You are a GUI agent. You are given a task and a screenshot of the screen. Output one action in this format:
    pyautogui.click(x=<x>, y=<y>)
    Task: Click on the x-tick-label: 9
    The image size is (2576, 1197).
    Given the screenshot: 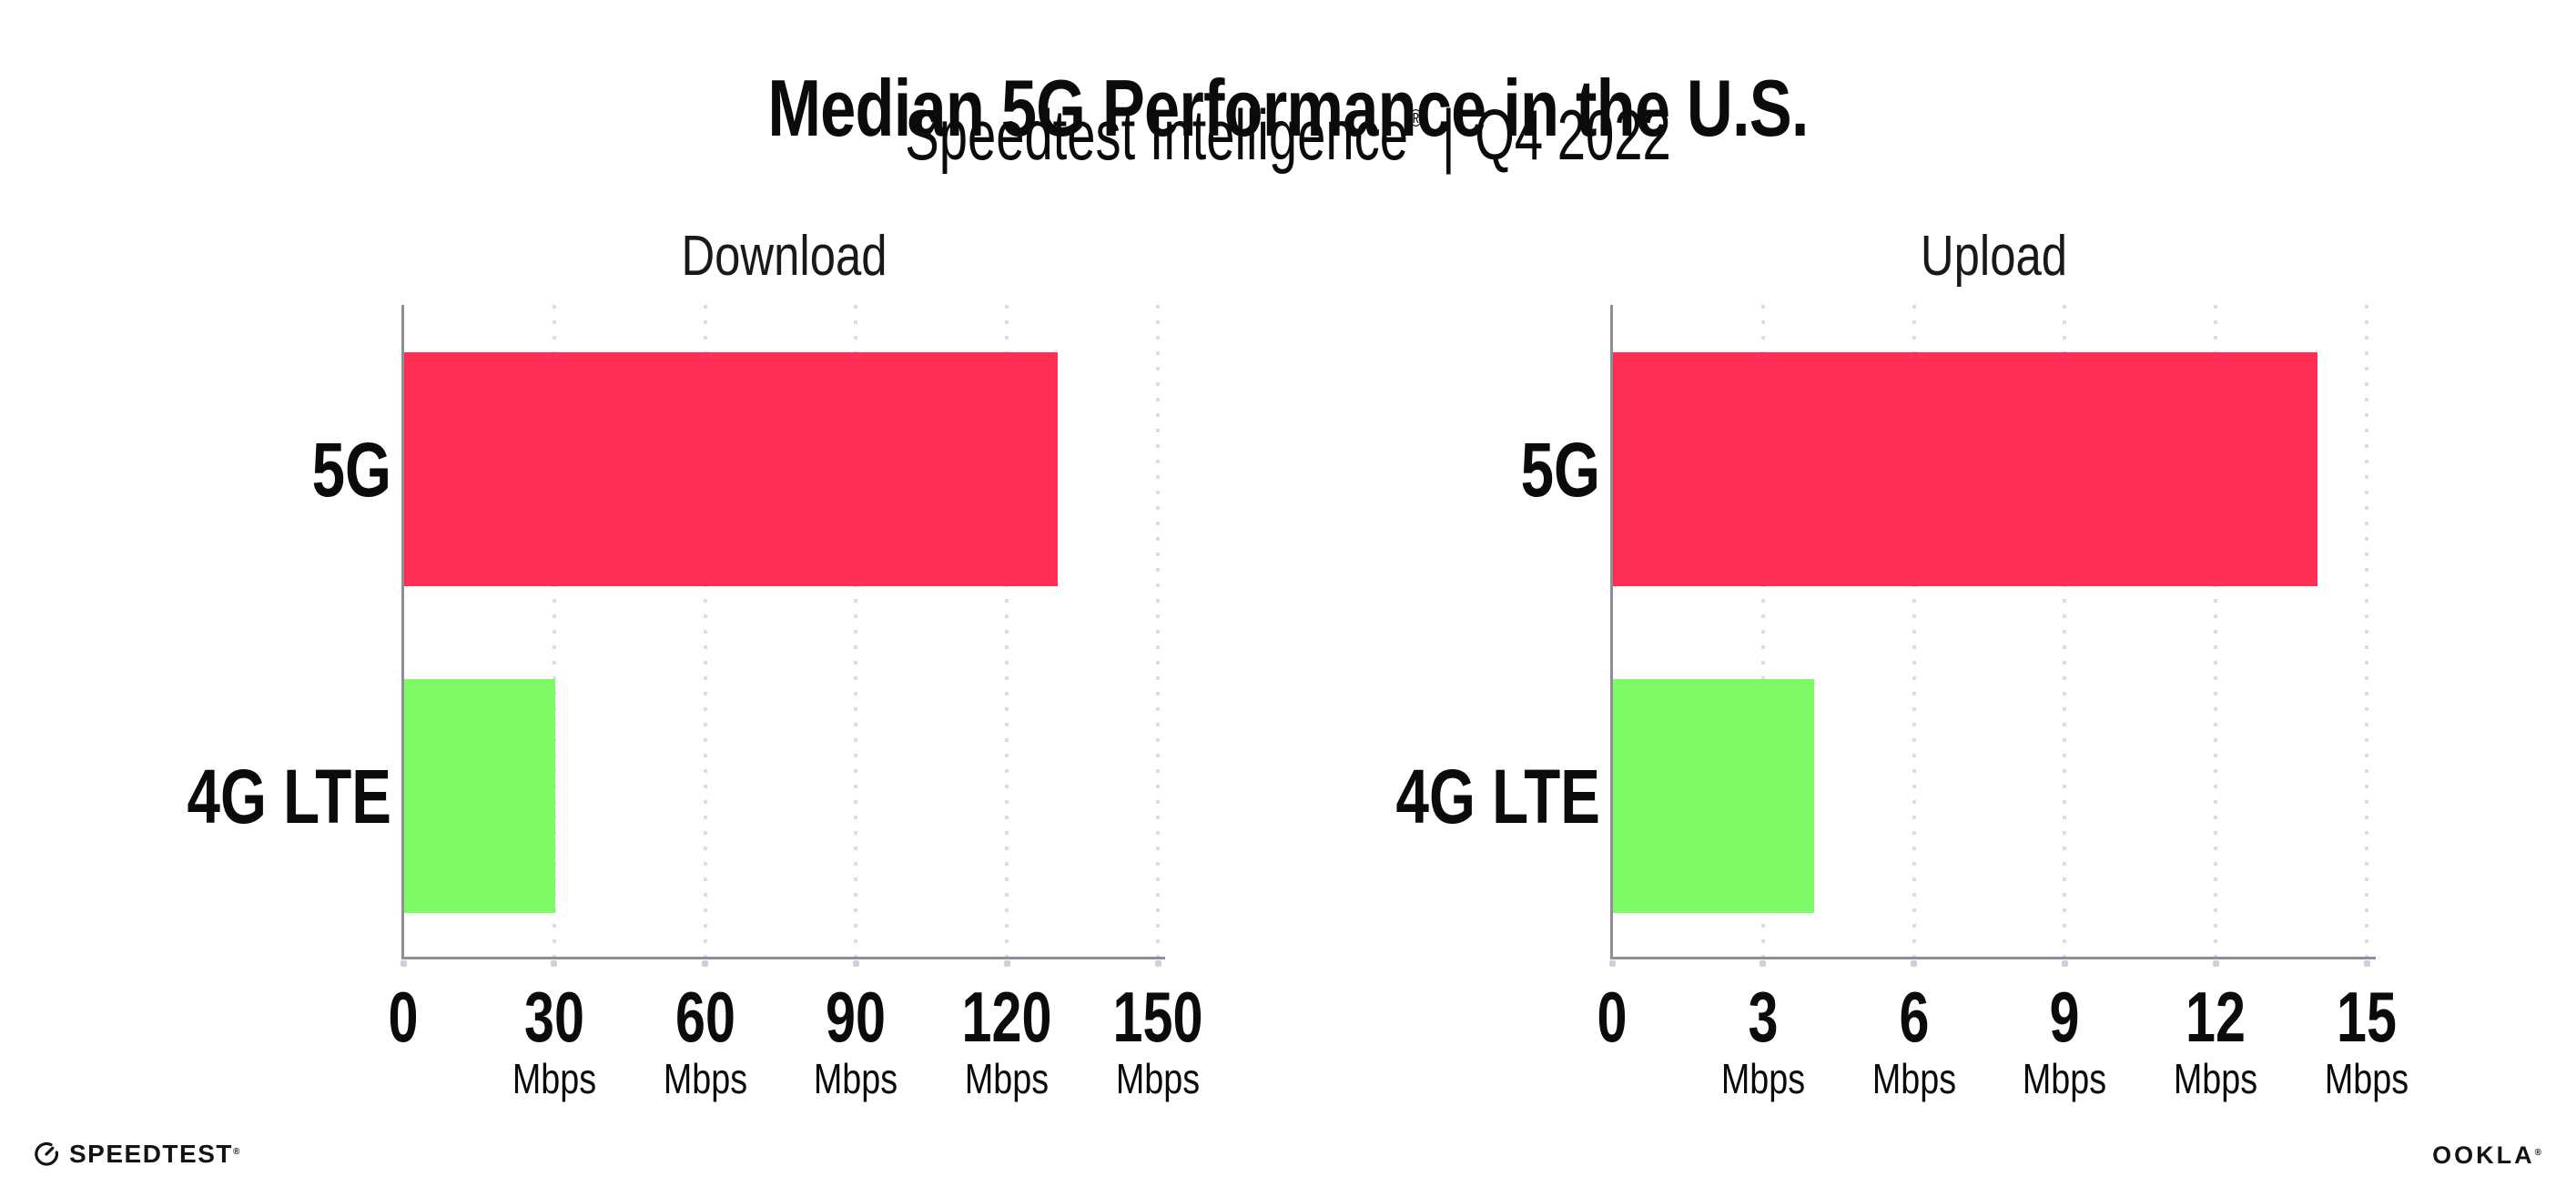 What is the action you would take?
    pyautogui.click(x=2064, y=1017)
    